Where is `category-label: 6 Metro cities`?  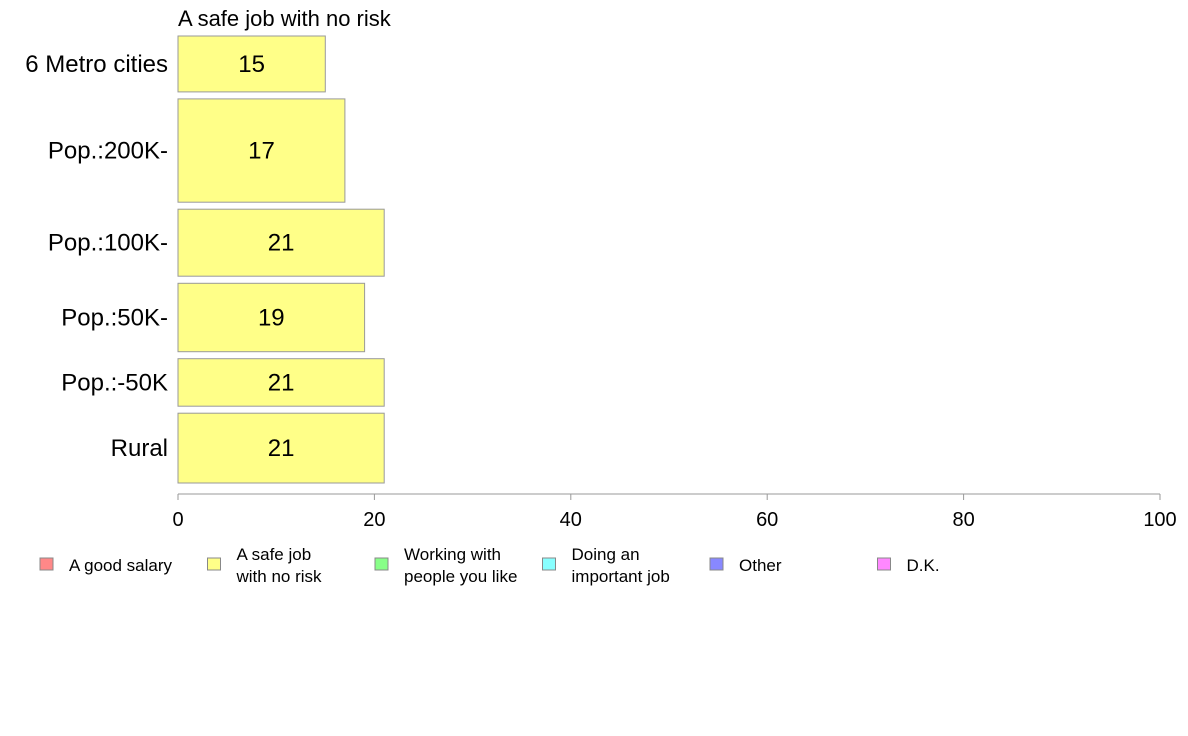 category-label: 6 Metro cities is located at coordinates (96, 64).